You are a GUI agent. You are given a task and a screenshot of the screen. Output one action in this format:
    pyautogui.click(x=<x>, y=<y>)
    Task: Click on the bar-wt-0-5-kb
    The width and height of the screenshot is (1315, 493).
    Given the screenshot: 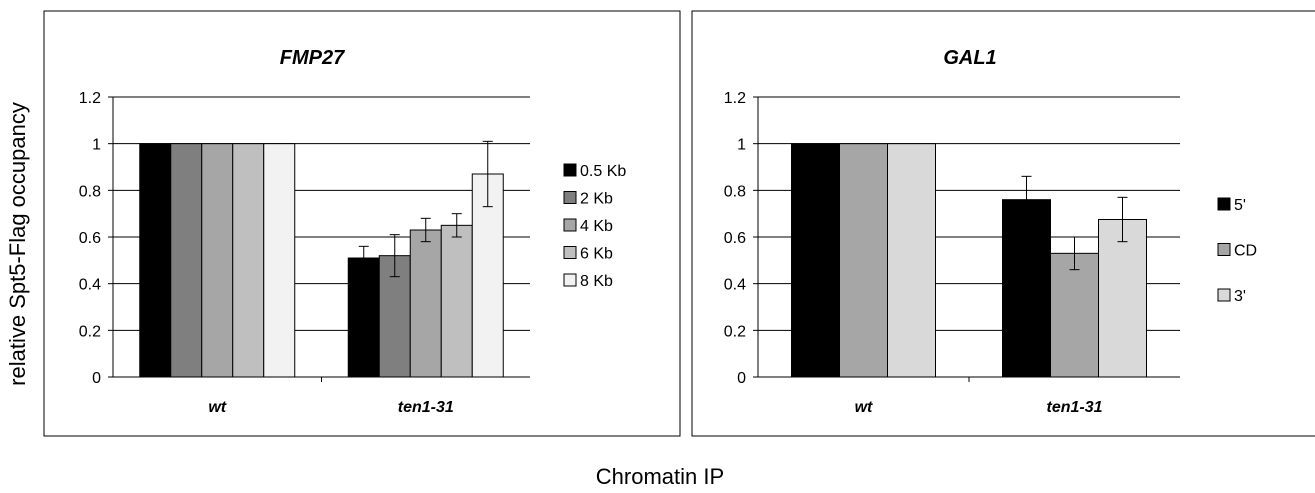 What is the action you would take?
    pyautogui.click(x=155, y=260)
    